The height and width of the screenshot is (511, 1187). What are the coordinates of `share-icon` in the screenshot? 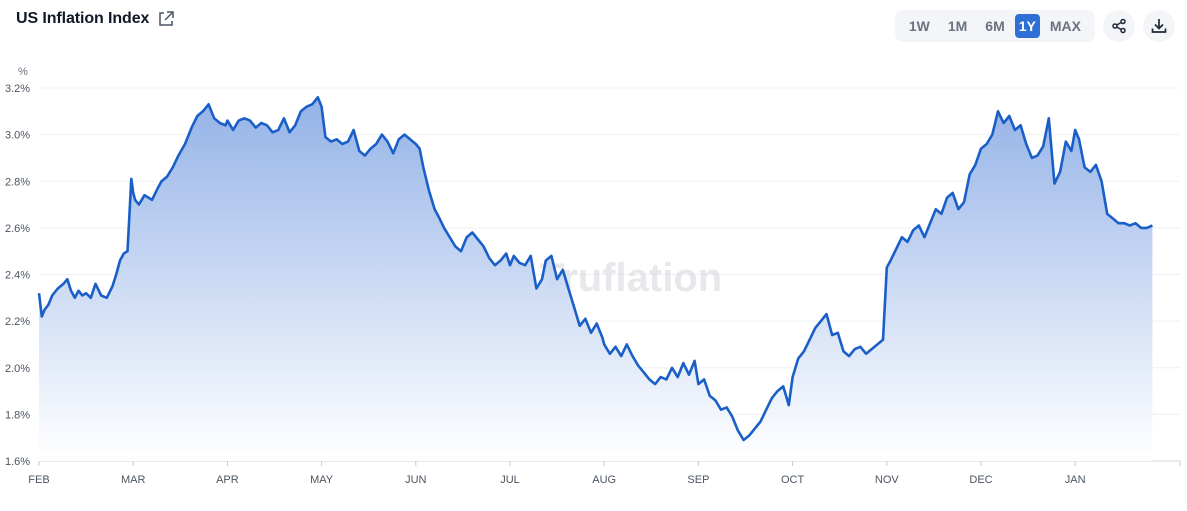 It's located at (1119, 26).